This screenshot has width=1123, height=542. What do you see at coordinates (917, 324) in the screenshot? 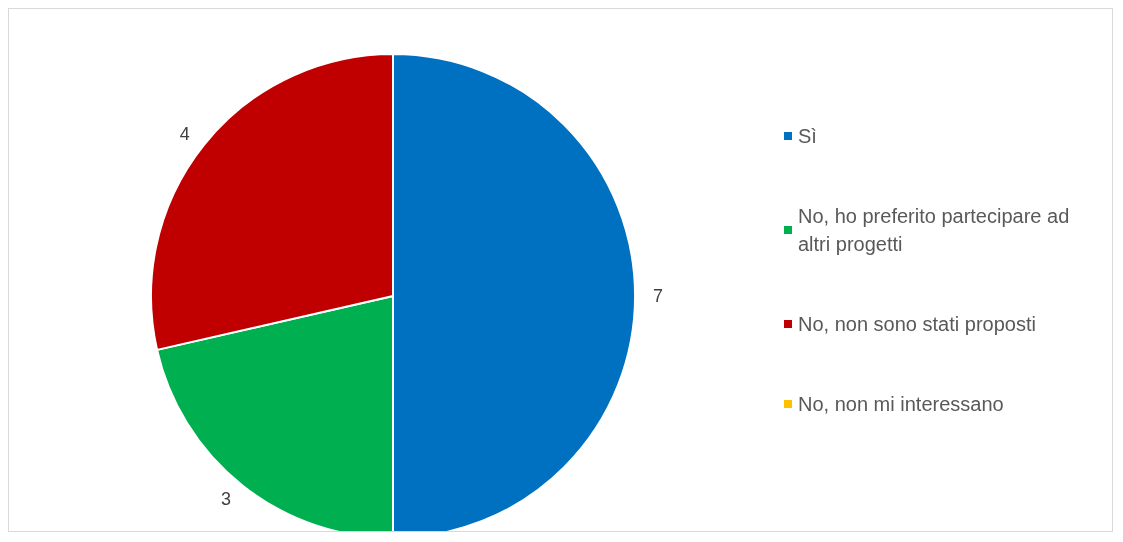
I see `legend-label: No, non sono stati proposti` at bounding box center [917, 324].